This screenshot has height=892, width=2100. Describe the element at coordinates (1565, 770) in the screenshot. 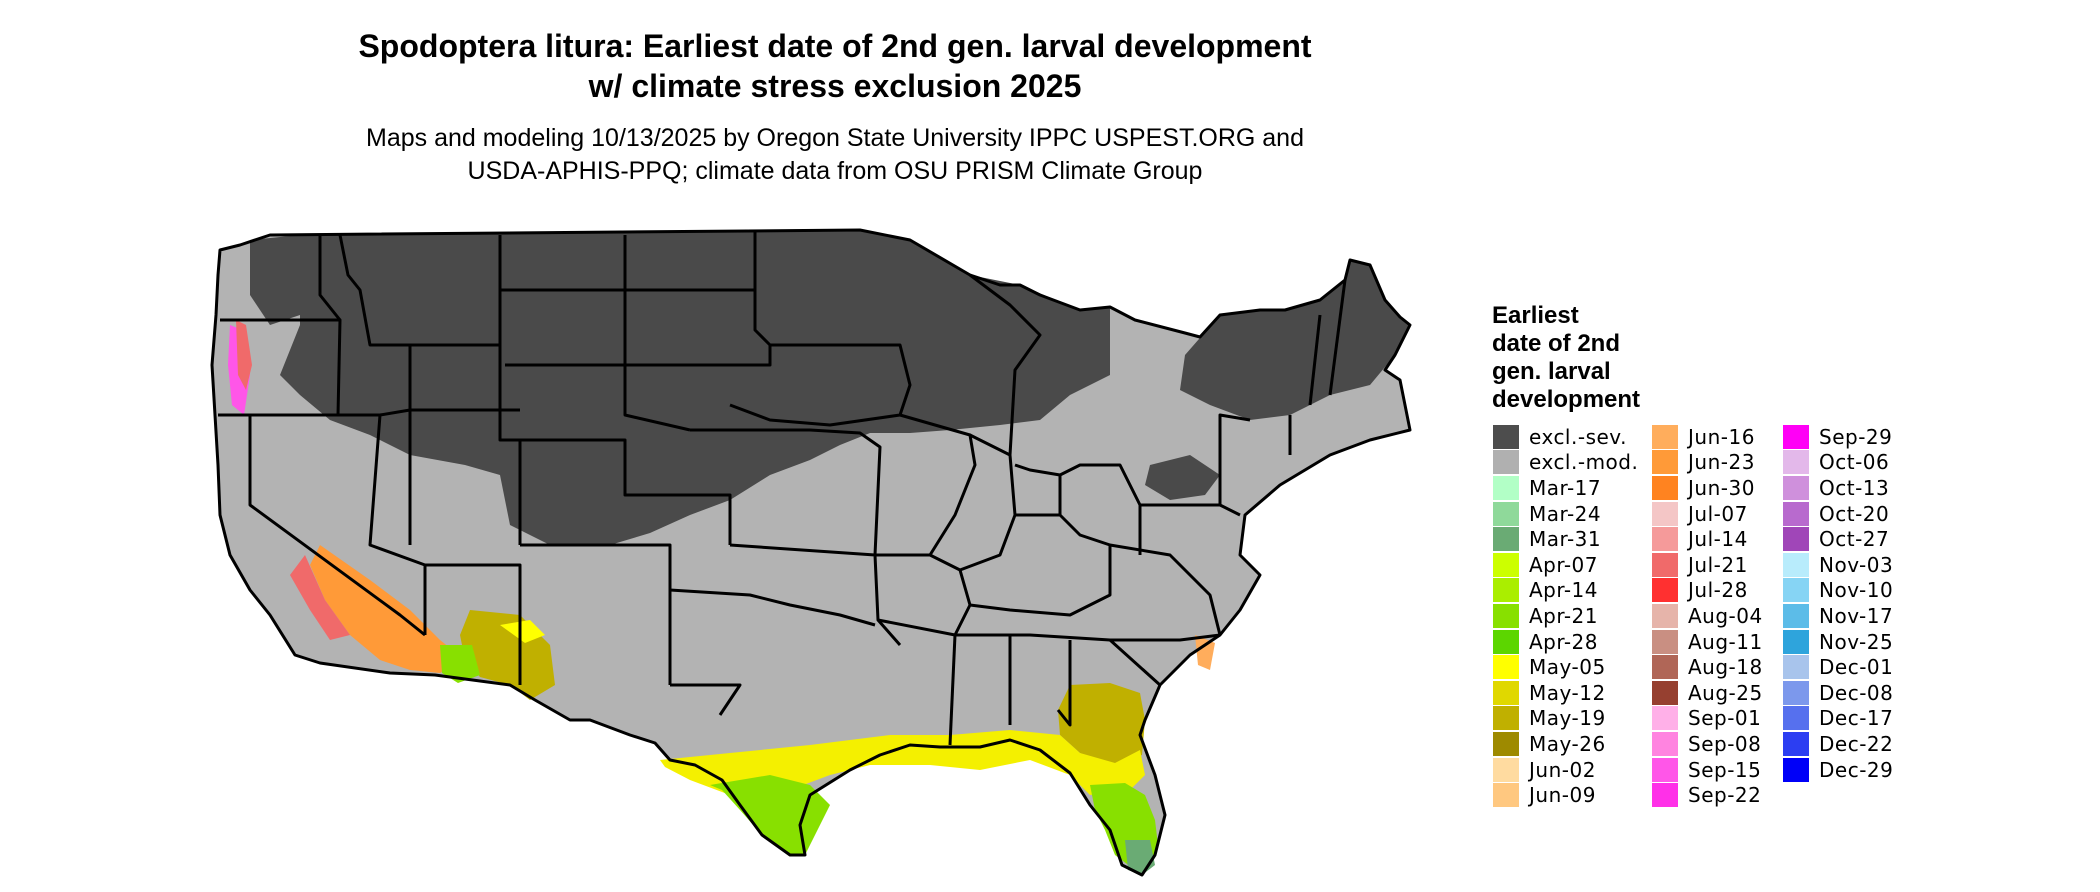

I see `legend-item: Jun-02` at that location.